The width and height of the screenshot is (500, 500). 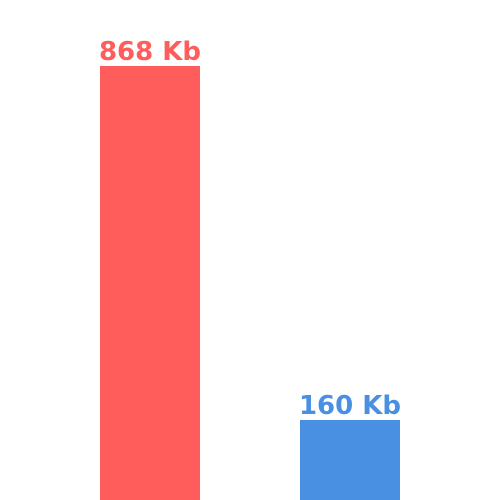 I want to click on bar-value-label-2: 160 Kb, so click(x=350, y=406).